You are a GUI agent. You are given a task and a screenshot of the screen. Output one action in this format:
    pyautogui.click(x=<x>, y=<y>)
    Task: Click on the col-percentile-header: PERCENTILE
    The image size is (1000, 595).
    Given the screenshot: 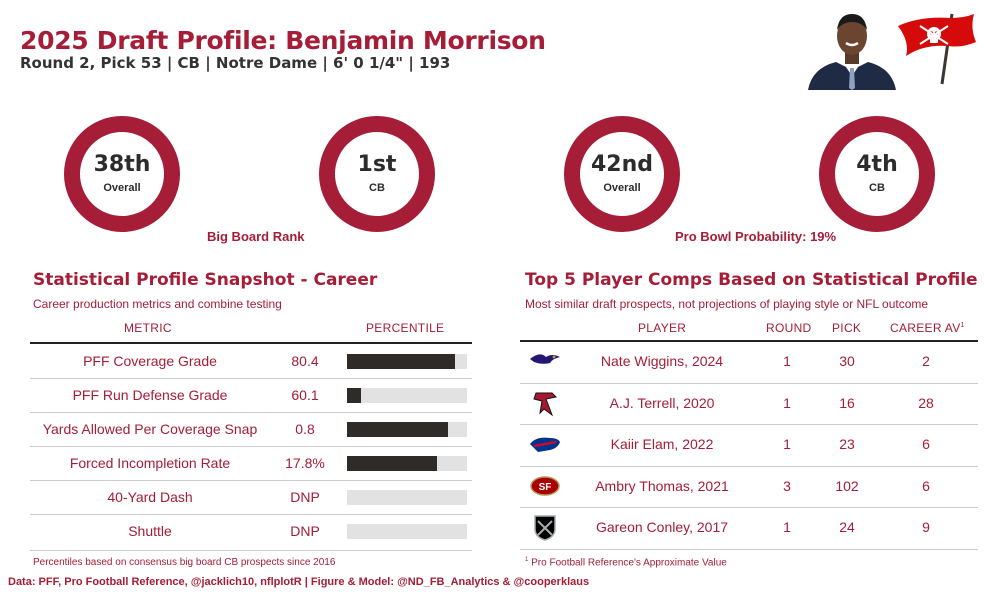 What is the action you would take?
    pyautogui.click(x=405, y=328)
    